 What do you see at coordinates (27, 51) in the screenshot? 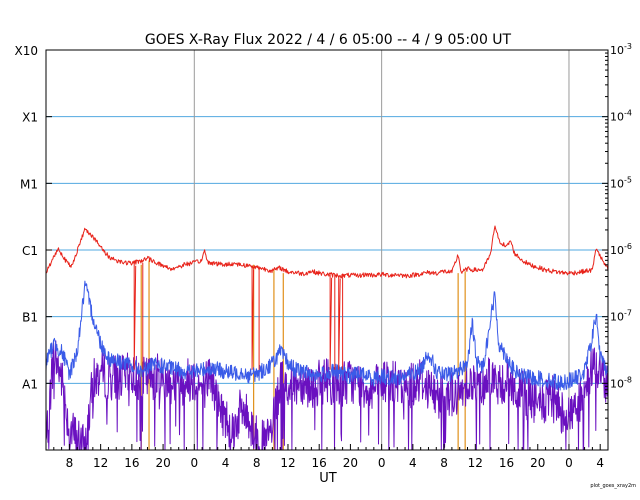
I see `y-tick-label-left: X10` at bounding box center [27, 51].